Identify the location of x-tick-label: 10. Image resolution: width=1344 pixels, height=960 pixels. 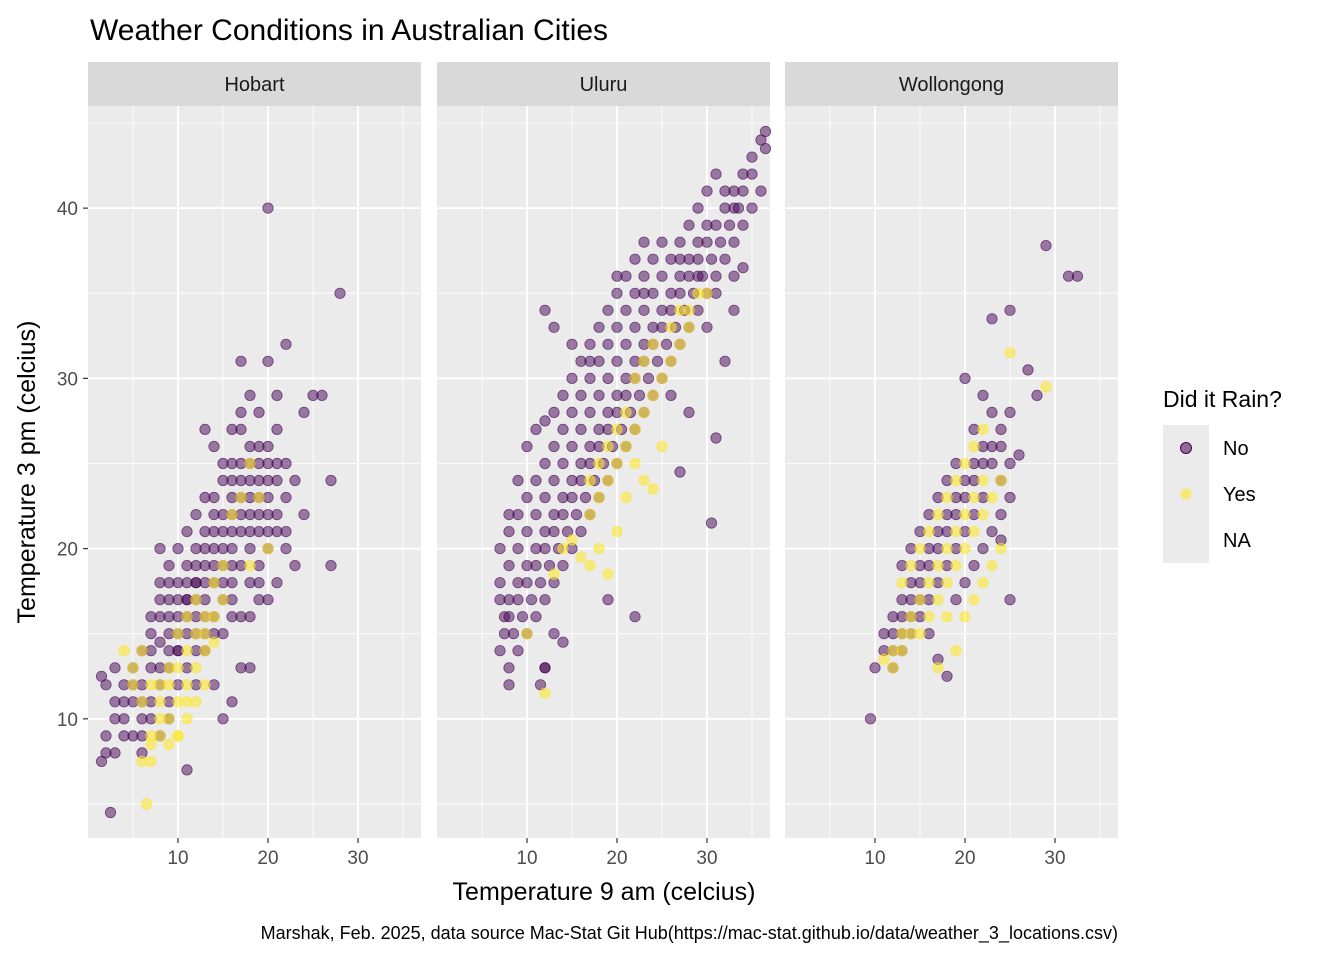
(526, 858).